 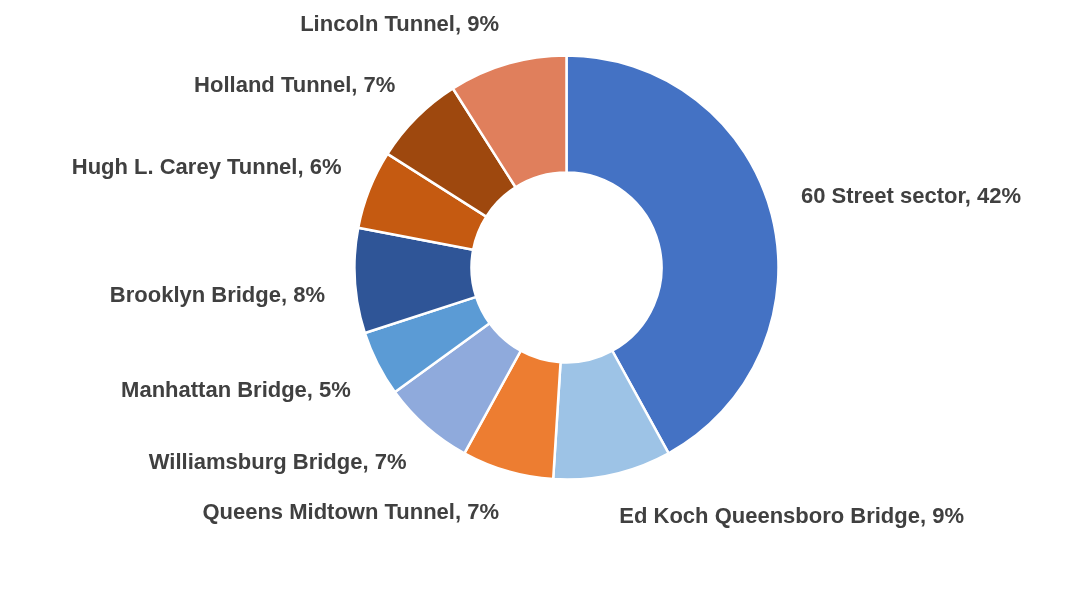 What do you see at coordinates (277, 461) in the screenshot?
I see `slice-label: Williamsburg Bridge, 7%` at bounding box center [277, 461].